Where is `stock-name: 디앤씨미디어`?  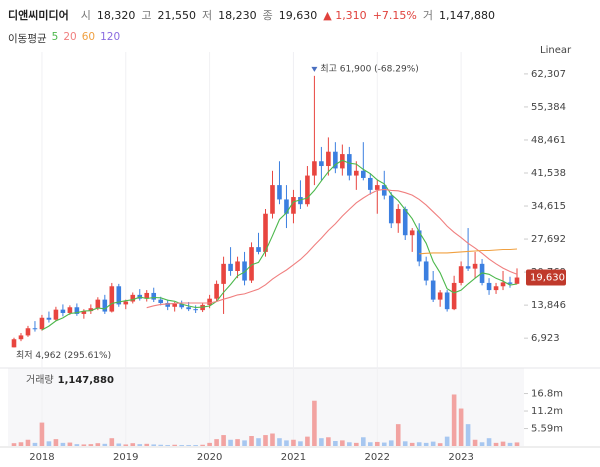 stock-name: 디앤씨미디어 is located at coordinates (38, 15).